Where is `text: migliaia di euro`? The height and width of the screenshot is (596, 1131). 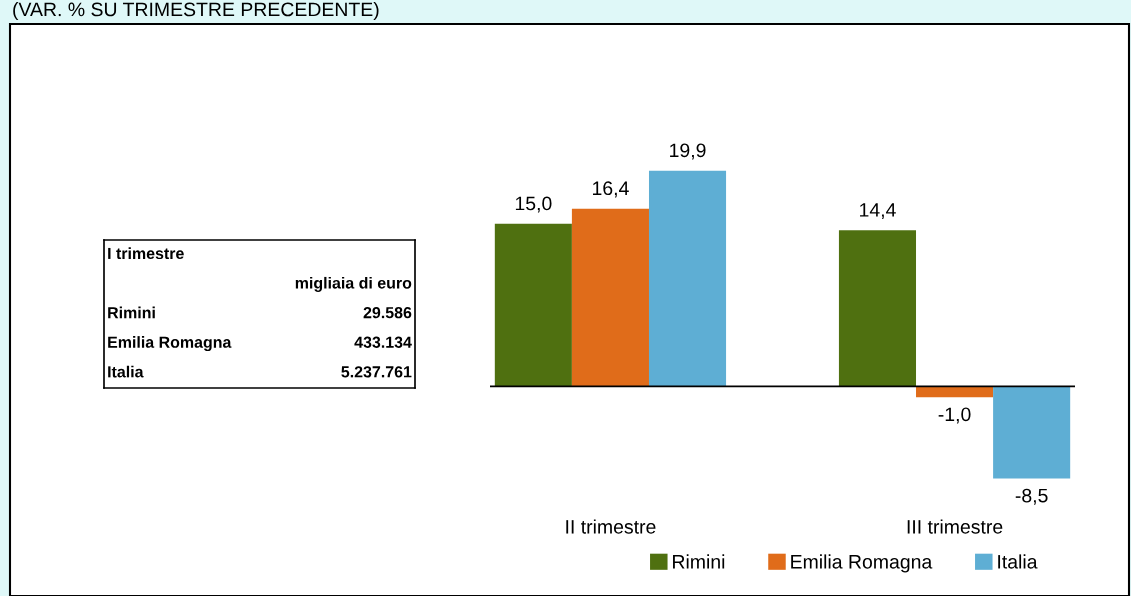 text: migliaia di euro is located at coordinates (353, 284).